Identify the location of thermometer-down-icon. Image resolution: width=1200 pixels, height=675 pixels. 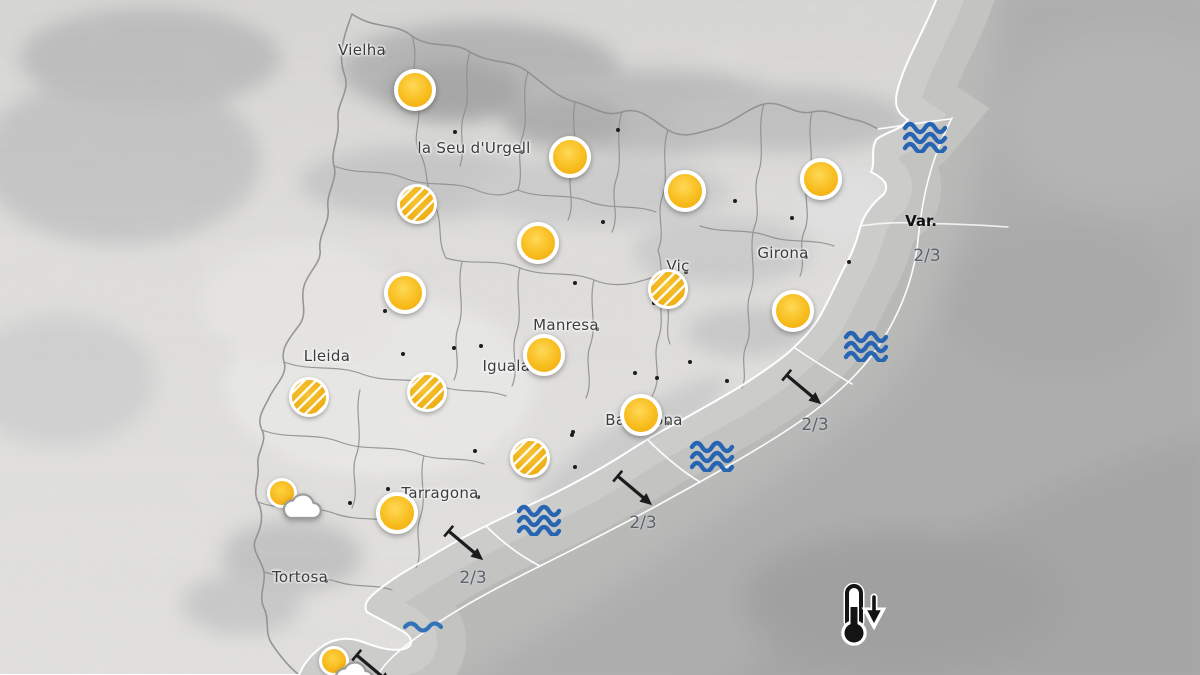
(862, 617).